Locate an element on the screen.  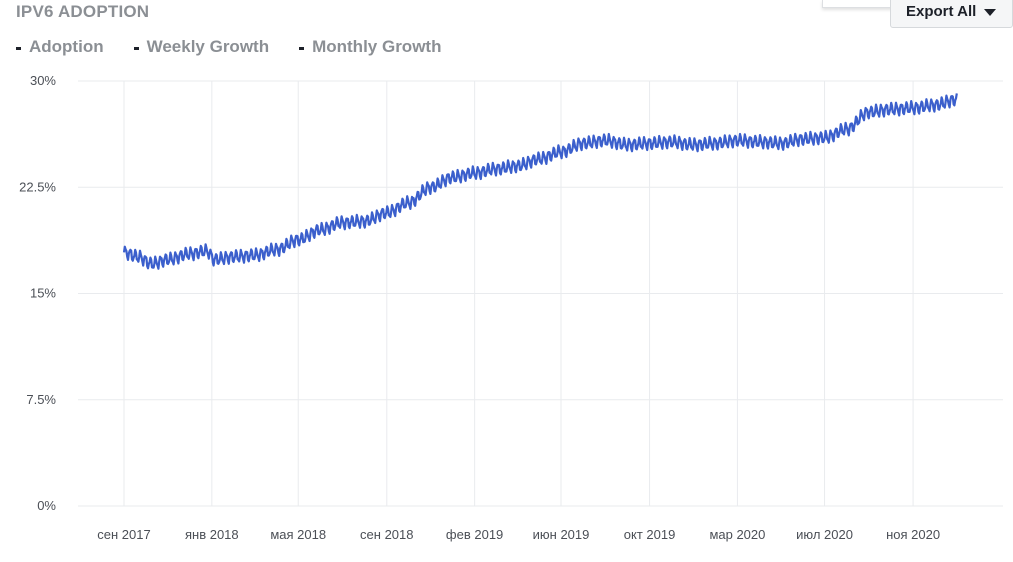
chart-title: IPV6 ADOPTION is located at coordinates (83, 11).